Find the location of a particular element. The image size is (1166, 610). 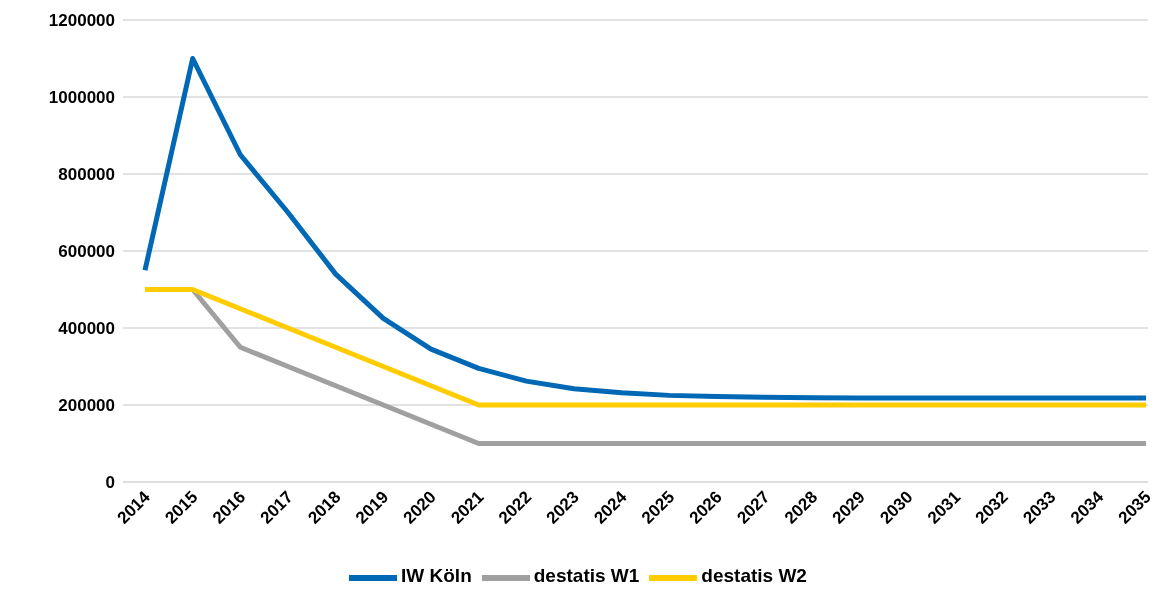

y-tick-label: 600000 is located at coordinates (86, 252).